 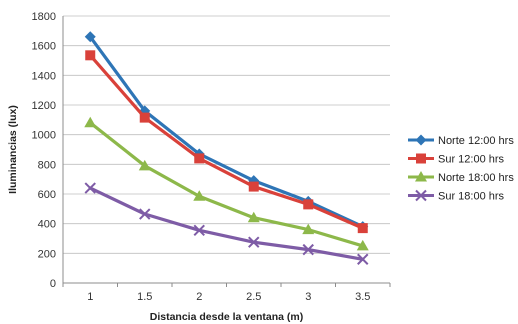 I want to click on y-tick-label: 0, so click(x=53, y=284).